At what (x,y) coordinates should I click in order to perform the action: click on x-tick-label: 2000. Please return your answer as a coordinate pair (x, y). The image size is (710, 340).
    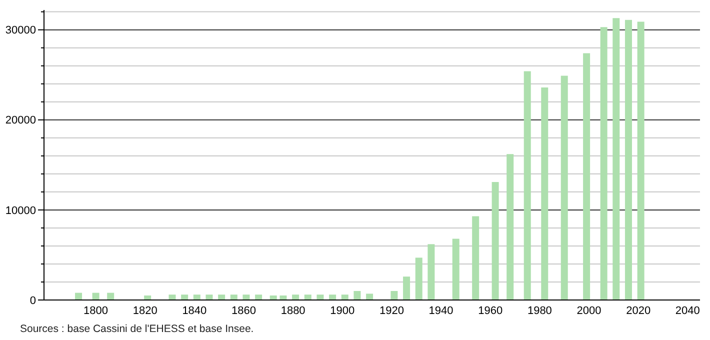
    Looking at the image, I should click on (589, 311).